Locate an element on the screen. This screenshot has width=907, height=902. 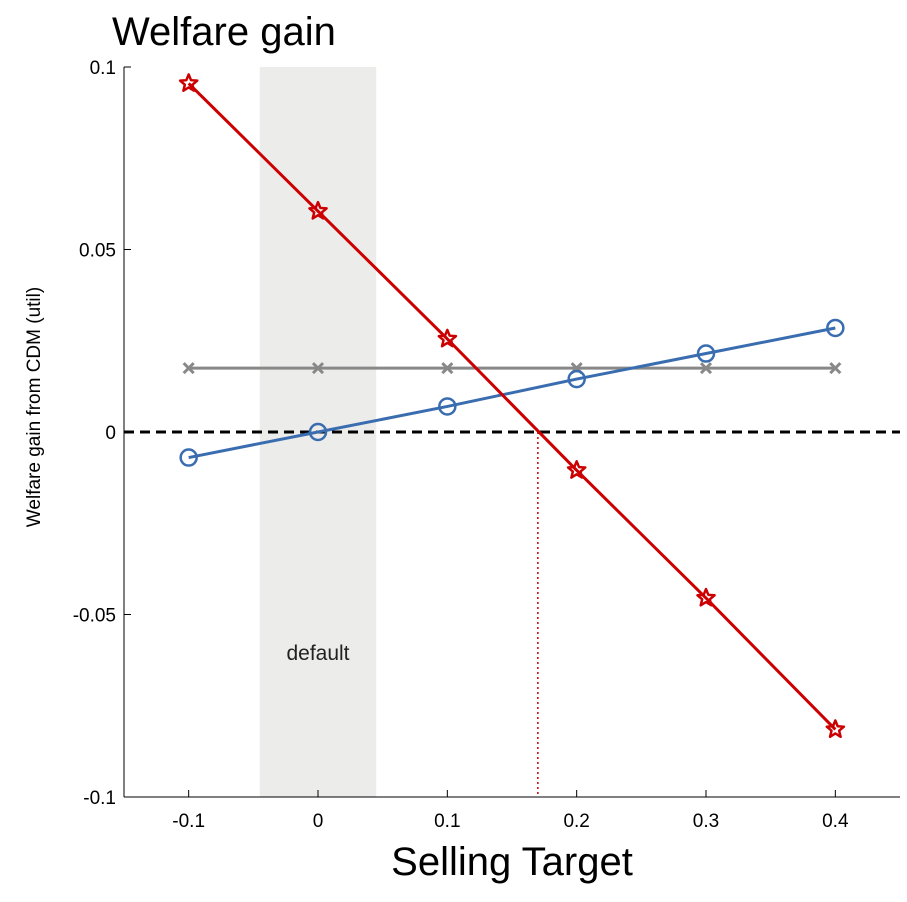
series-line is located at coordinates (512, 393).